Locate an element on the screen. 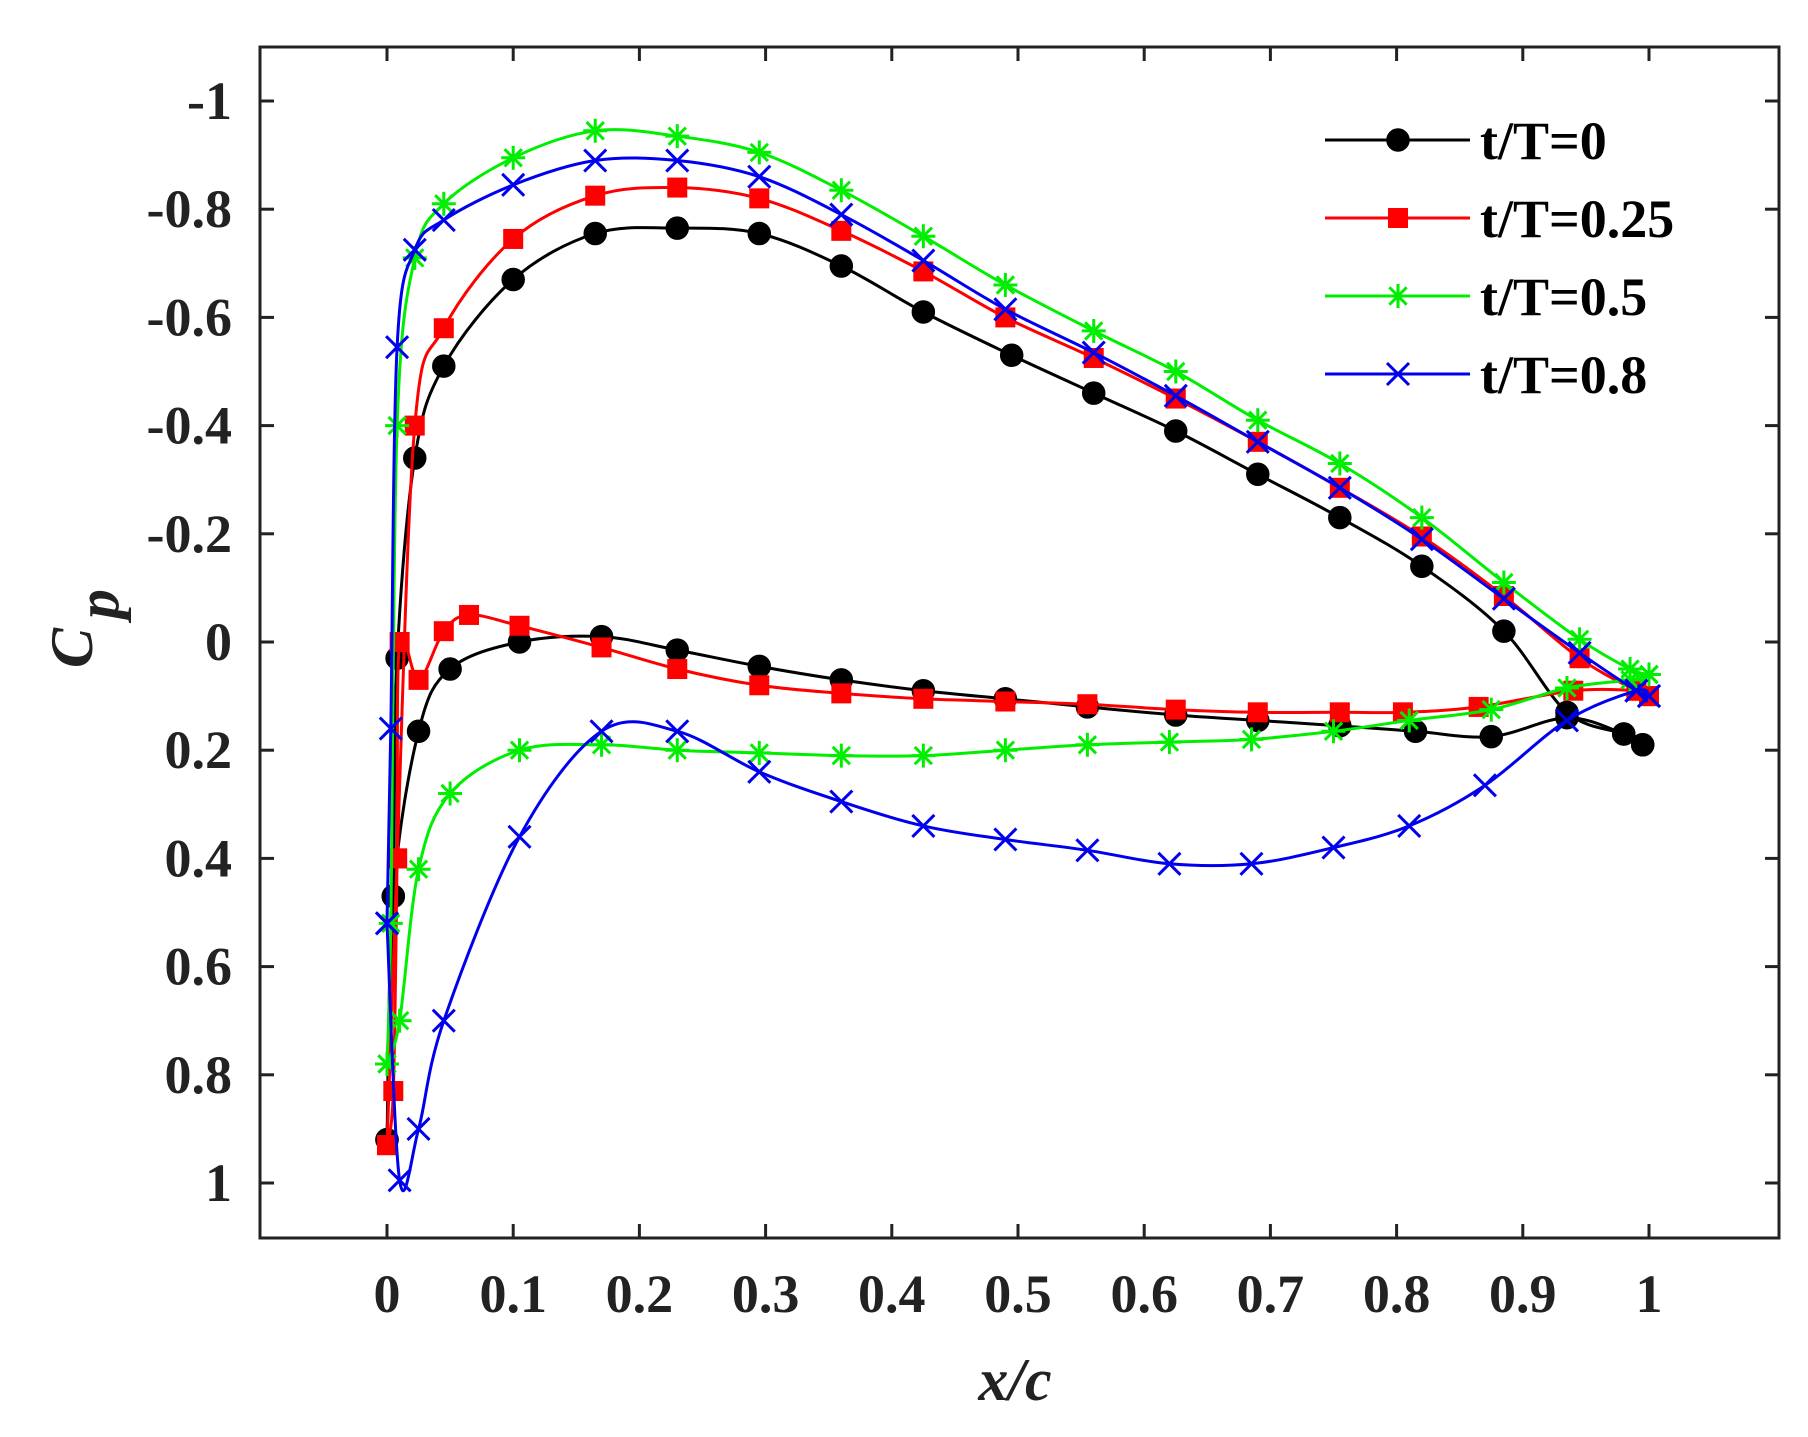 This screenshot has width=1808, height=1437. legend-label-t-t-0-8: t/T=0.8 is located at coordinates (1563, 375).